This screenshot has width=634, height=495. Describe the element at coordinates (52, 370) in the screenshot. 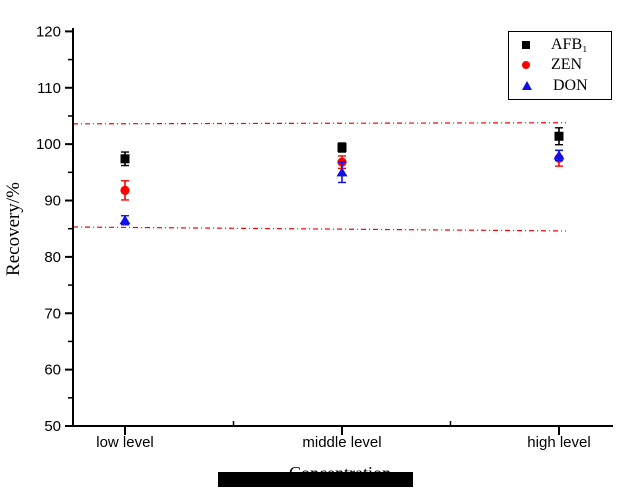

I see `y-tick-label: 60` at that location.